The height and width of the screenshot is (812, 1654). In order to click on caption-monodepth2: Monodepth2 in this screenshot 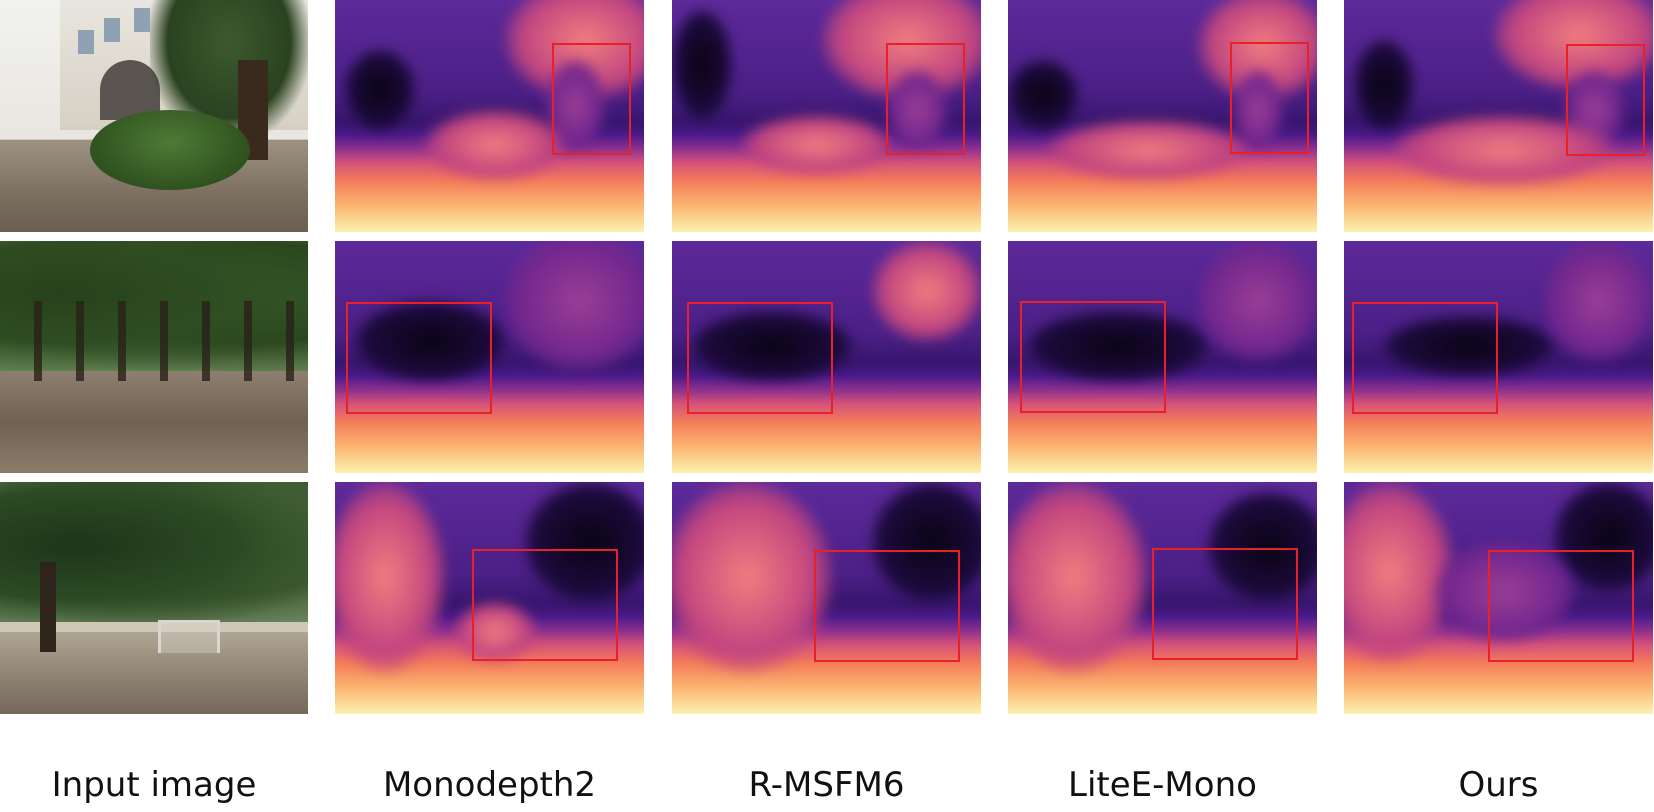, I will do `click(489, 785)`.